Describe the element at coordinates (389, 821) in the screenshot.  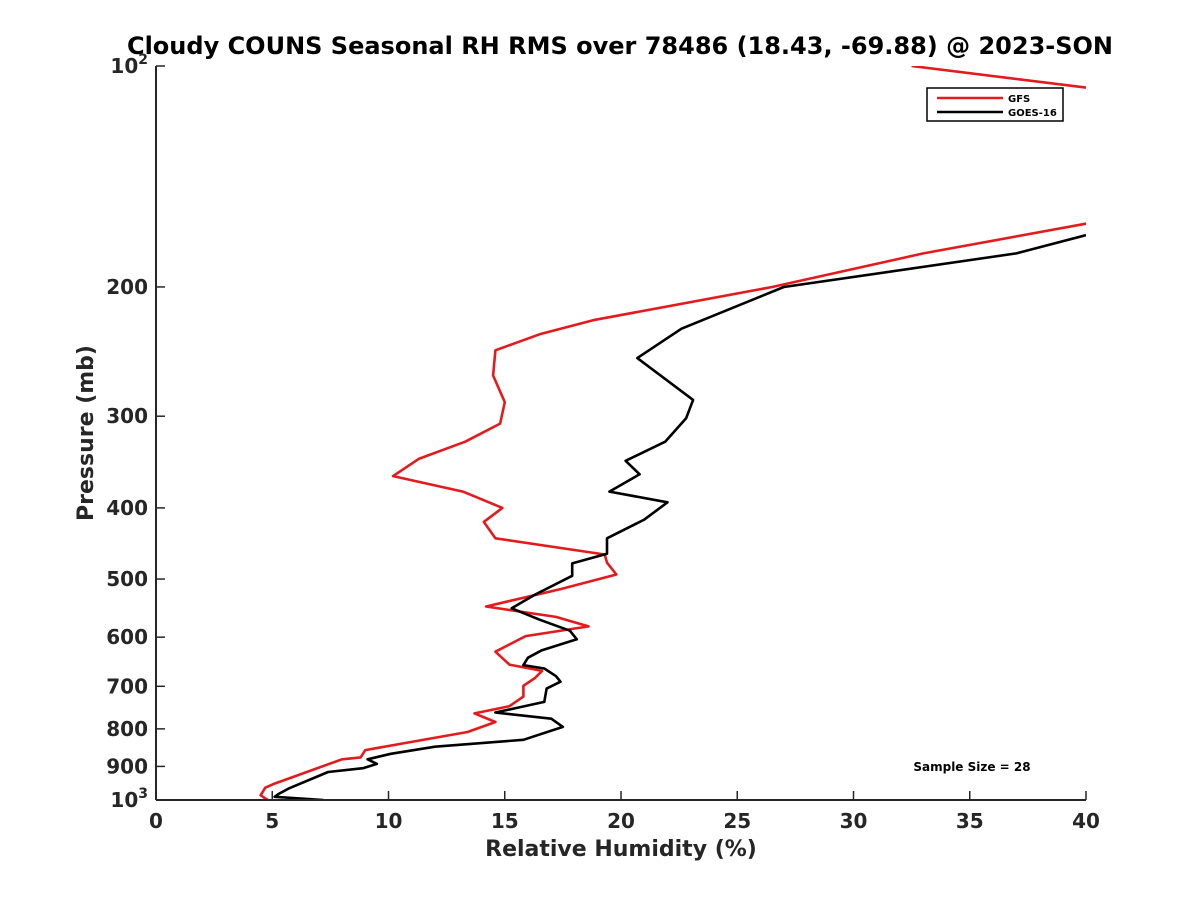
I see `x-tick-label: 10` at that location.